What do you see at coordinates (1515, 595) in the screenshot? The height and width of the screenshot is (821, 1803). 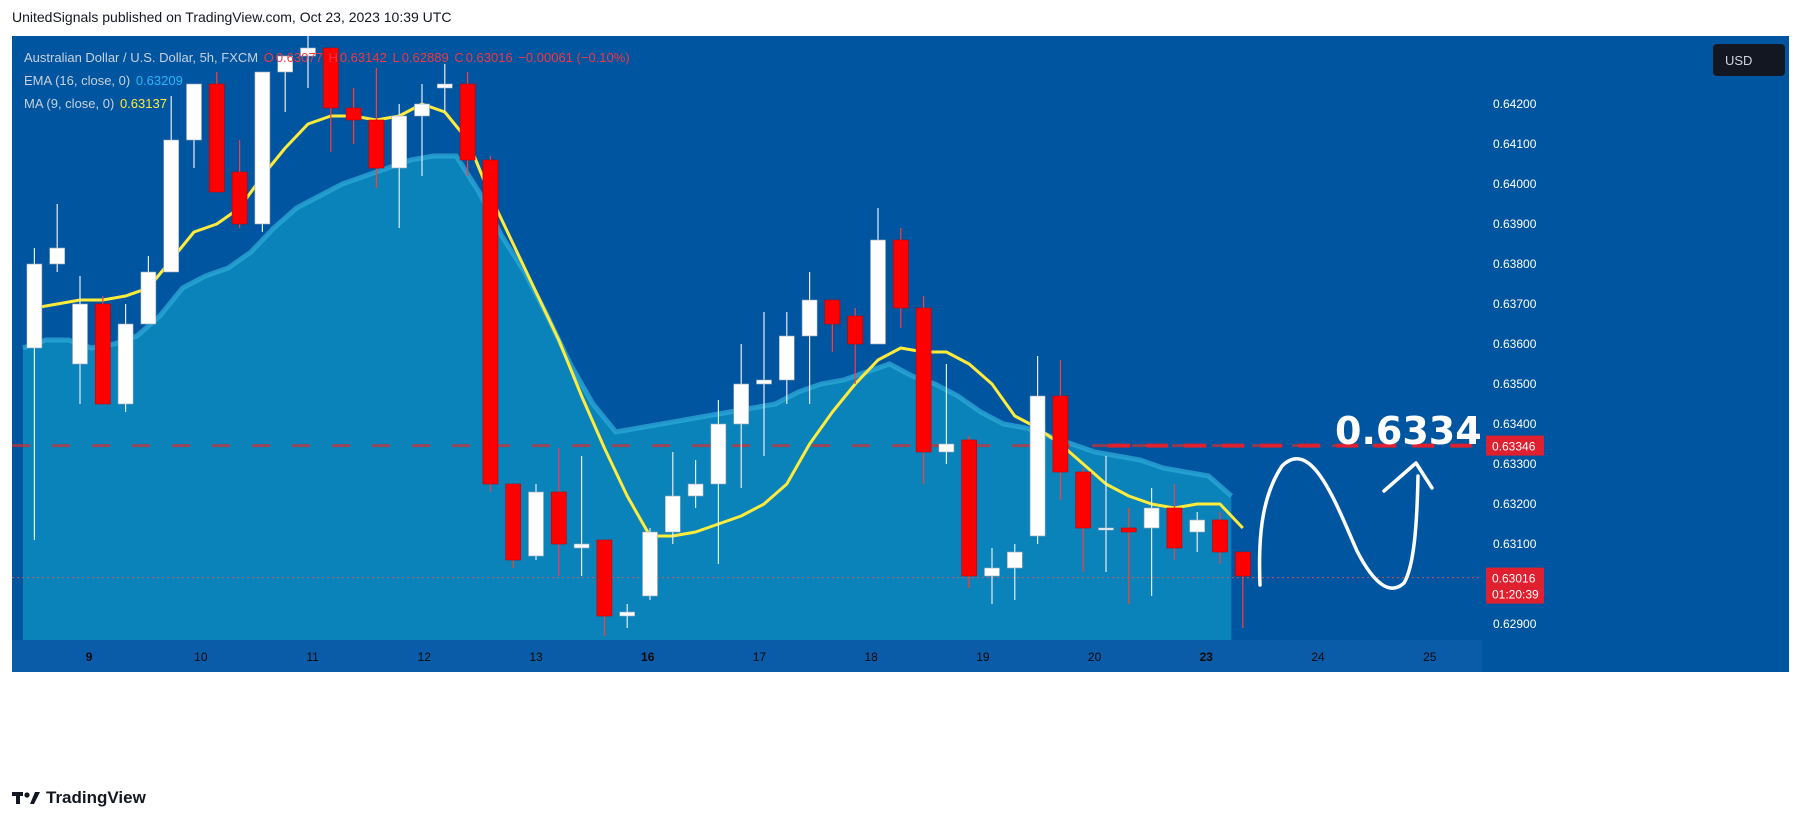 I see `bar-countdown-label: 01:20:39` at bounding box center [1515, 595].